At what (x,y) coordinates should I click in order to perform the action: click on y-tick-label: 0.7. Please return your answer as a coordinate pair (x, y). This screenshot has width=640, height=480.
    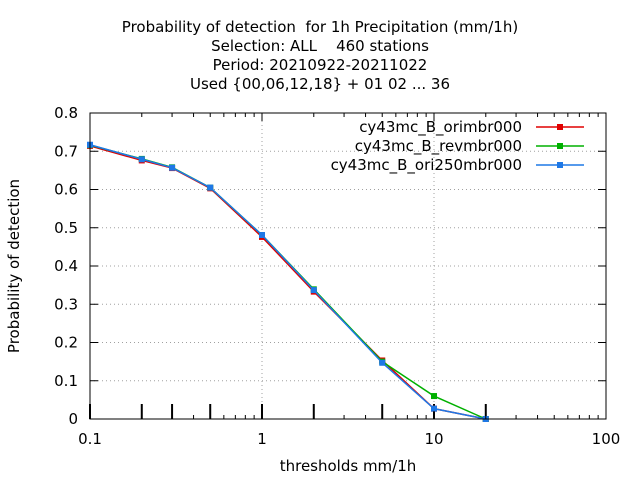
    Looking at the image, I should click on (66, 151).